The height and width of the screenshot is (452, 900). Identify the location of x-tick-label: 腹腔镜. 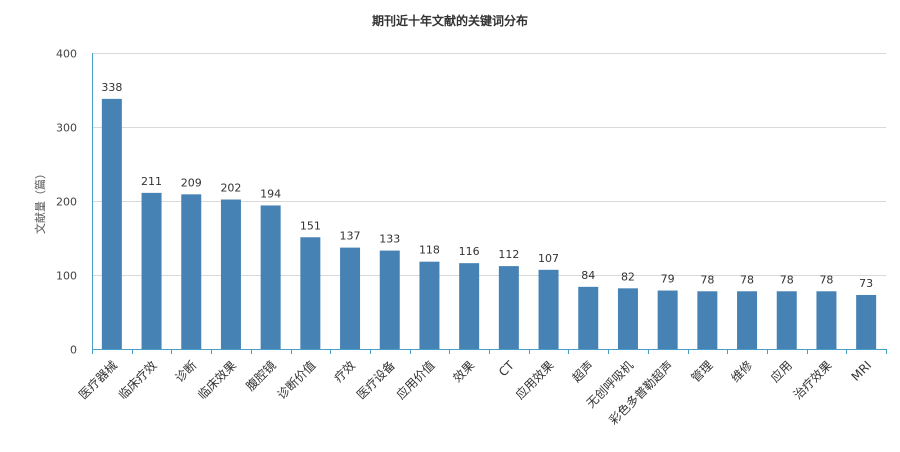
(261, 376).